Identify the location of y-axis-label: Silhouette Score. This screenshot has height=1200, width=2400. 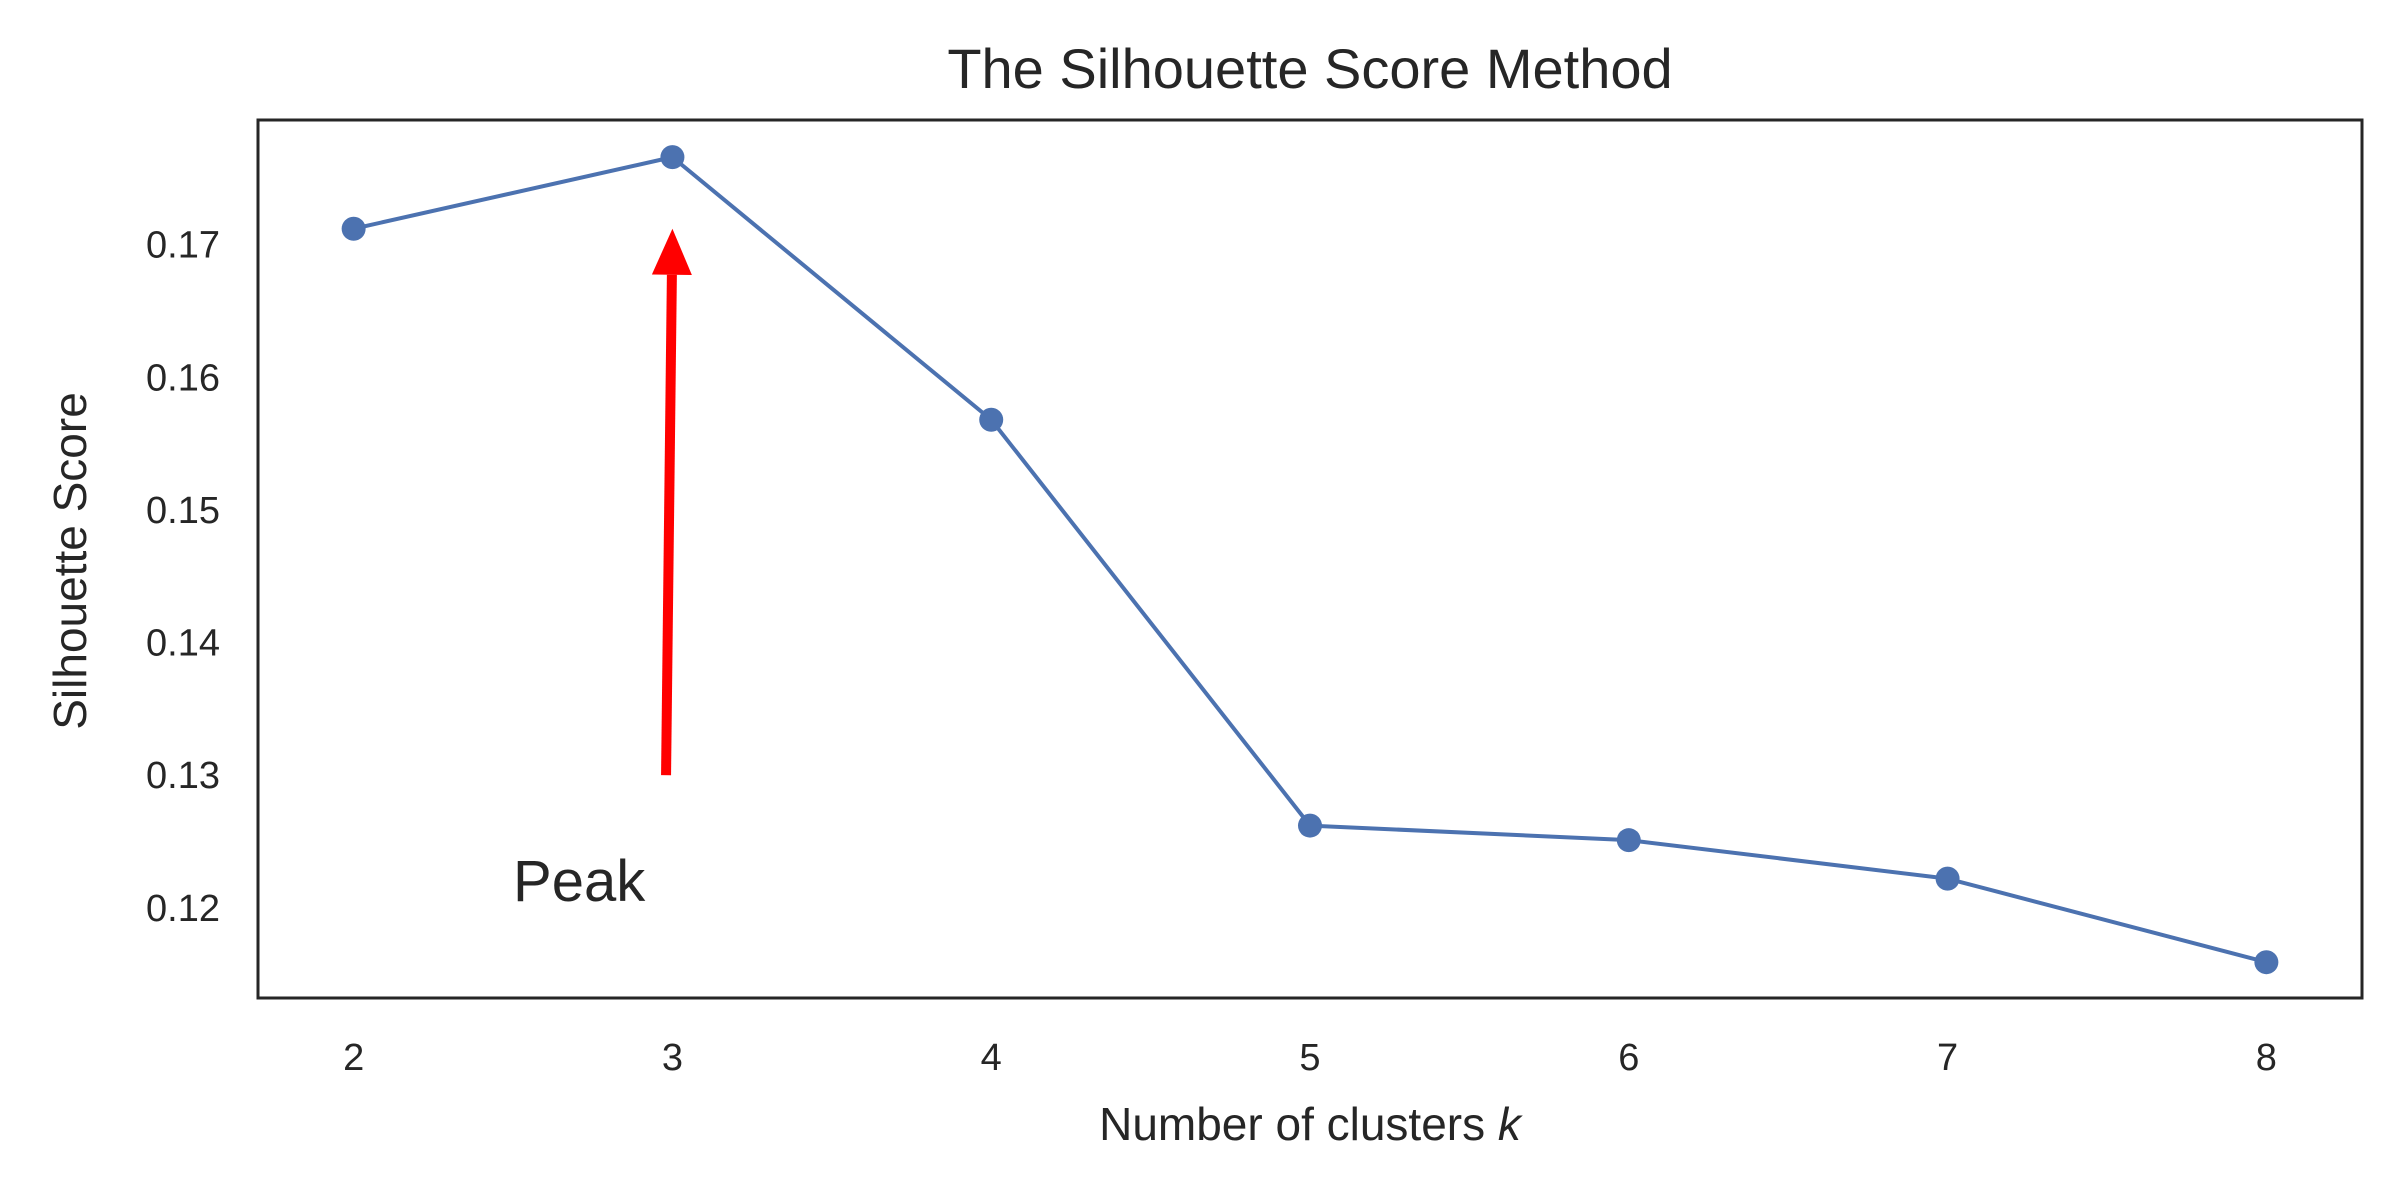
(70, 561).